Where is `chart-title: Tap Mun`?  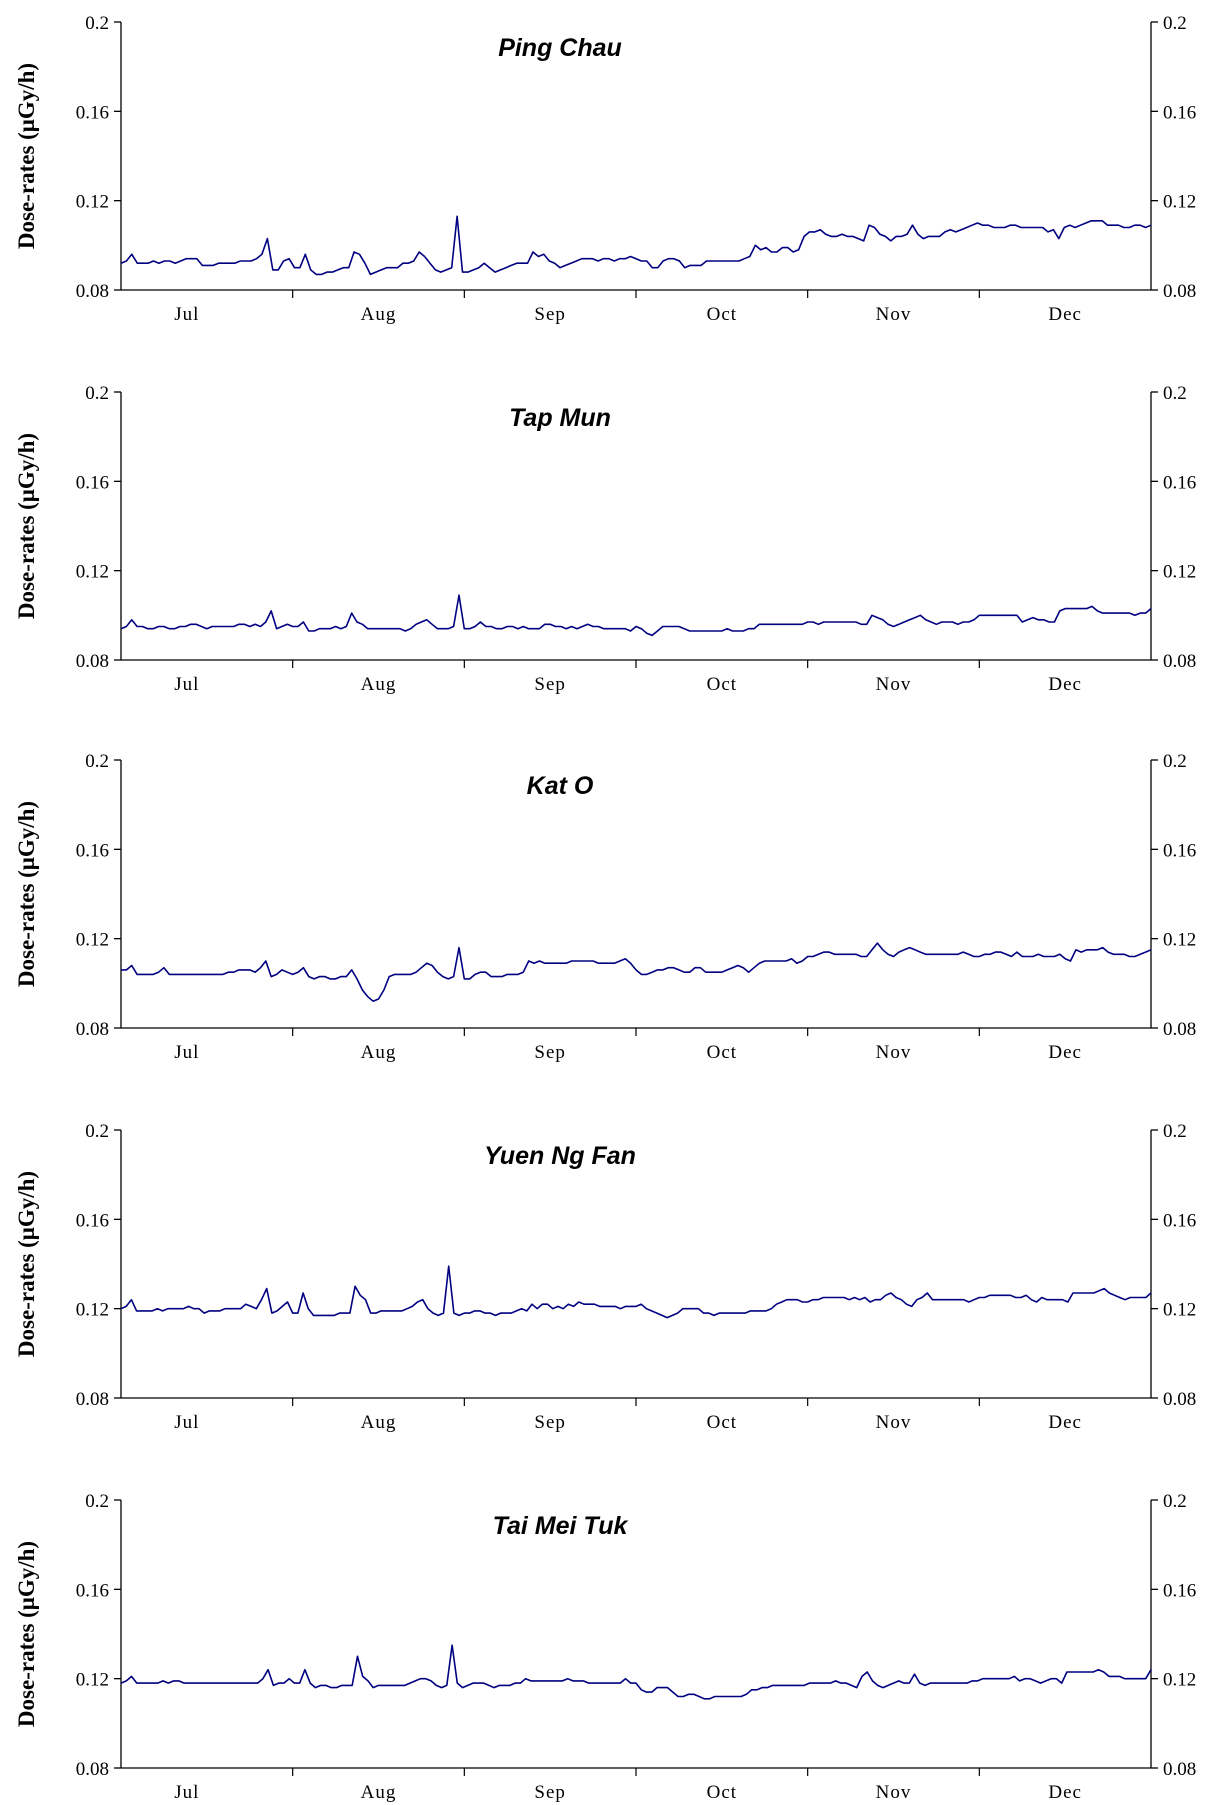 chart-title: Tap Mun is located at coordinates (560, 418).